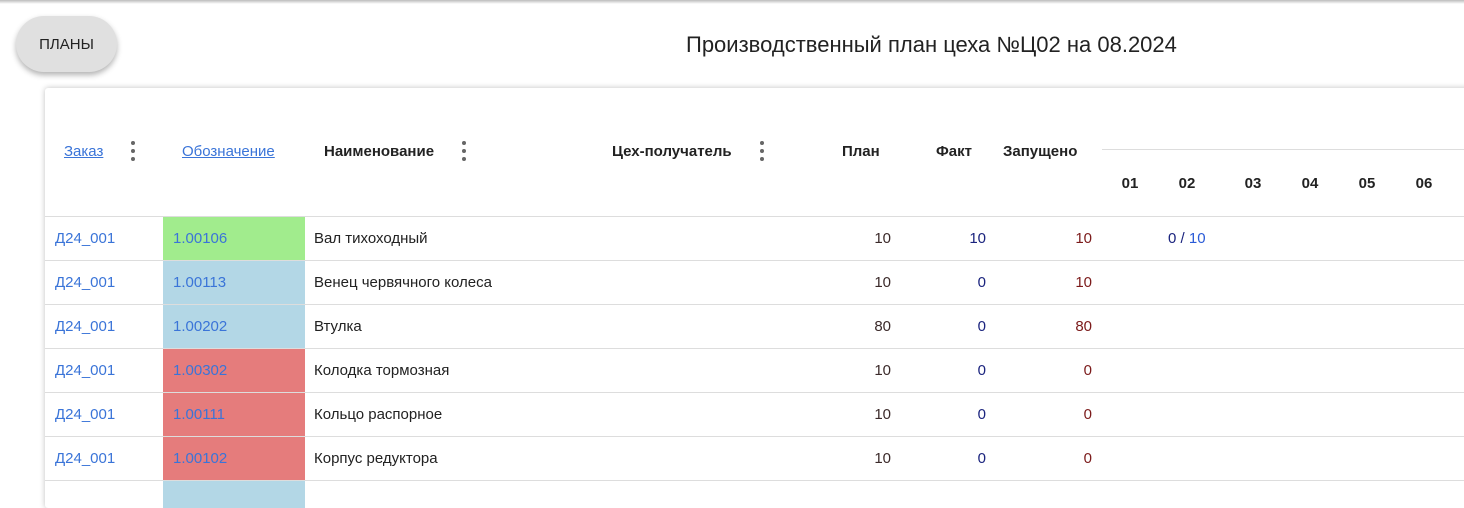  Describe the element at coordinates (1187, 183) in the screenshot. I see `day-header: 02` at that location.